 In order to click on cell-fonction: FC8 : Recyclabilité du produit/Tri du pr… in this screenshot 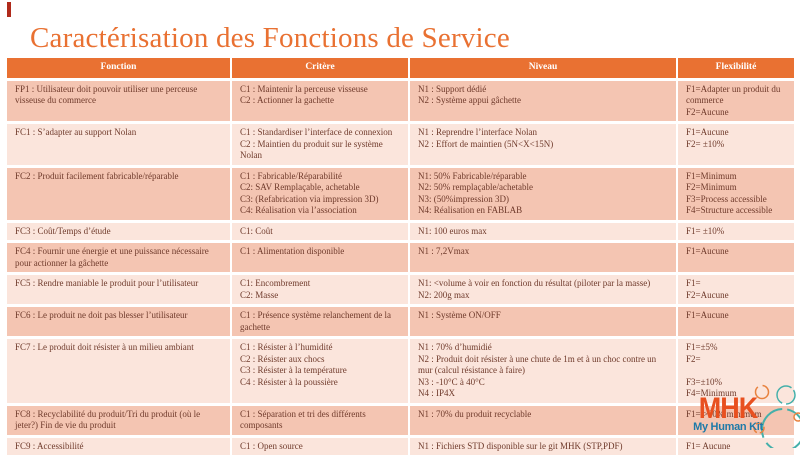, I will do `click(119, 420)`.